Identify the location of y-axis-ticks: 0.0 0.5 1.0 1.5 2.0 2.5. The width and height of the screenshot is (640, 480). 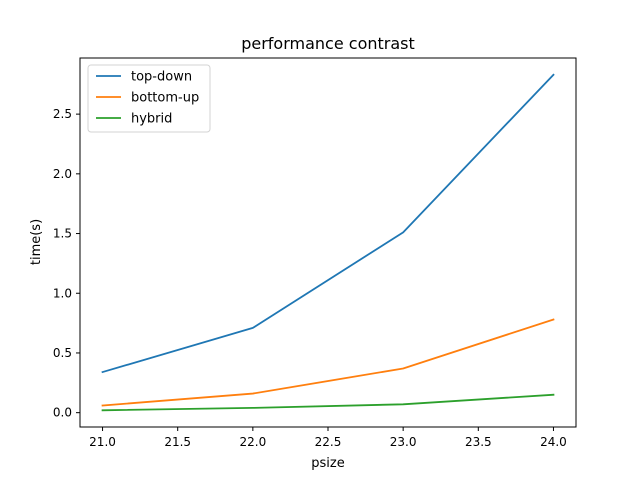
(66, 263).